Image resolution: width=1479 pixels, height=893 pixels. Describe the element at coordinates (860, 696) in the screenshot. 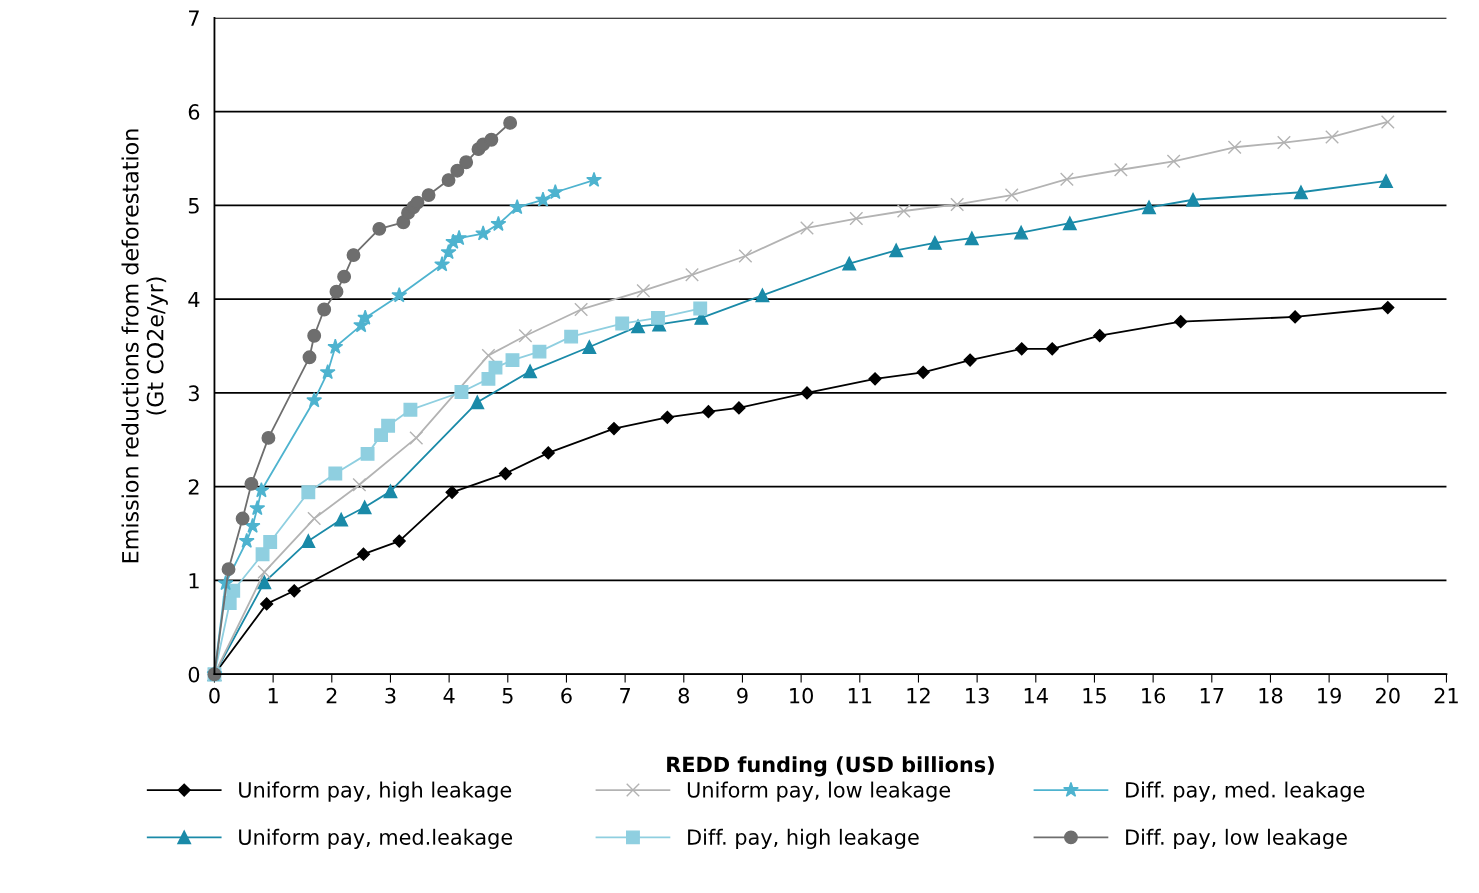

I see `x-tick-label: 11` at that location.